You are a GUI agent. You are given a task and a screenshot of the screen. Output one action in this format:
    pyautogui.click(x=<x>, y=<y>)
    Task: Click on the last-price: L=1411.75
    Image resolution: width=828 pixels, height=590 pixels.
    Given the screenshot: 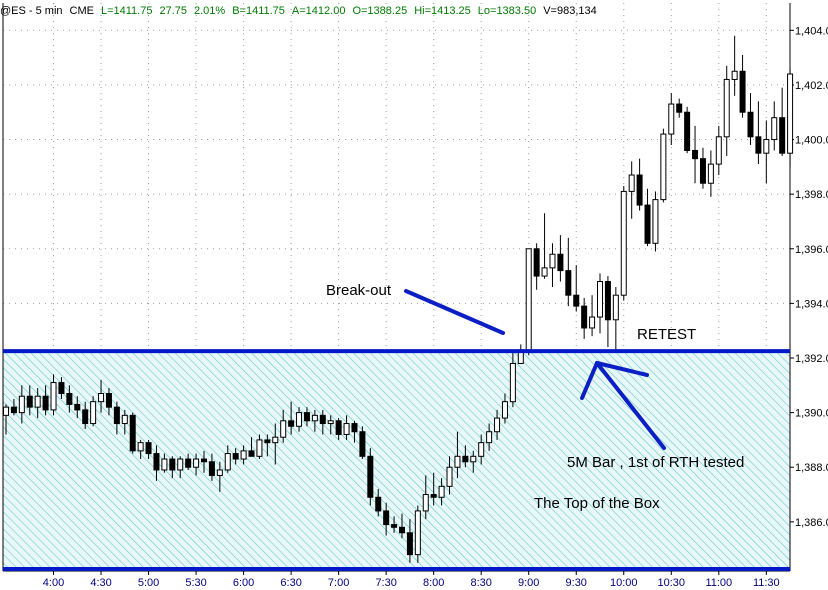 What is the action you would take?
    pyautogui.click(x=126, y=11)
    